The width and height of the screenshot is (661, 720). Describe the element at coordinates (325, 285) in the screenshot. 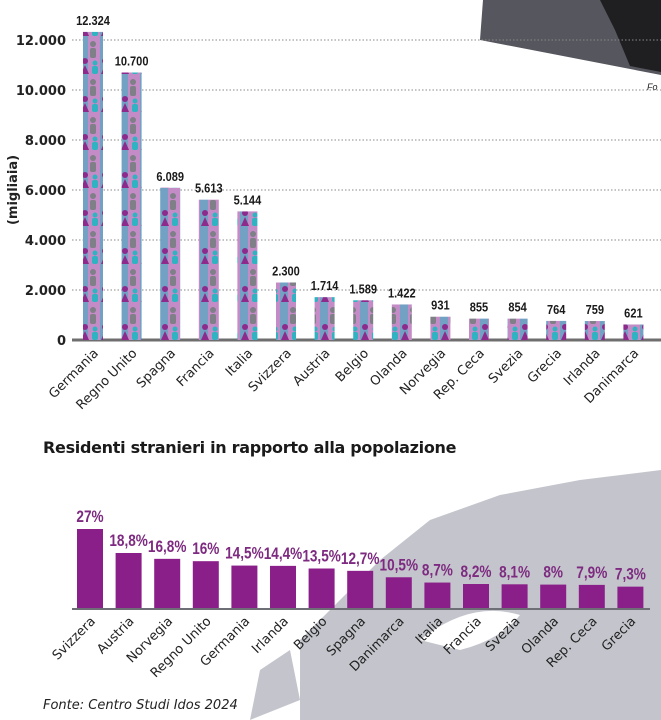

I see `bar-value-label: 1.714` at that location.